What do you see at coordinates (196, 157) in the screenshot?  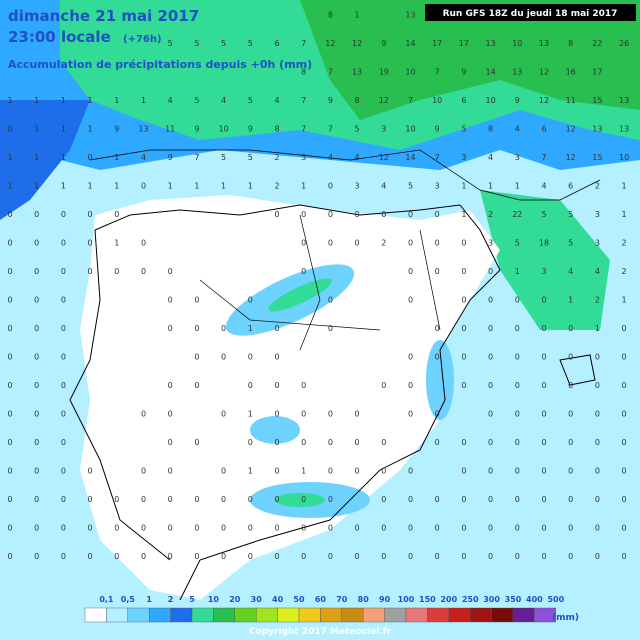 I see `grid-value: 7` at bounding box center [196, 157].